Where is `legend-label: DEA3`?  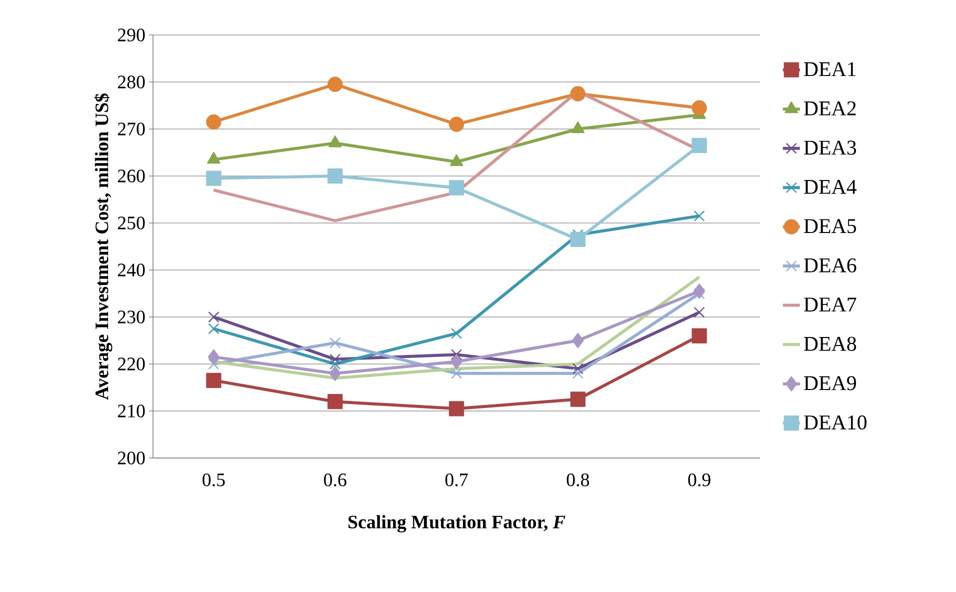 legend-label: DEA3 is located at coordinates (830, 147).